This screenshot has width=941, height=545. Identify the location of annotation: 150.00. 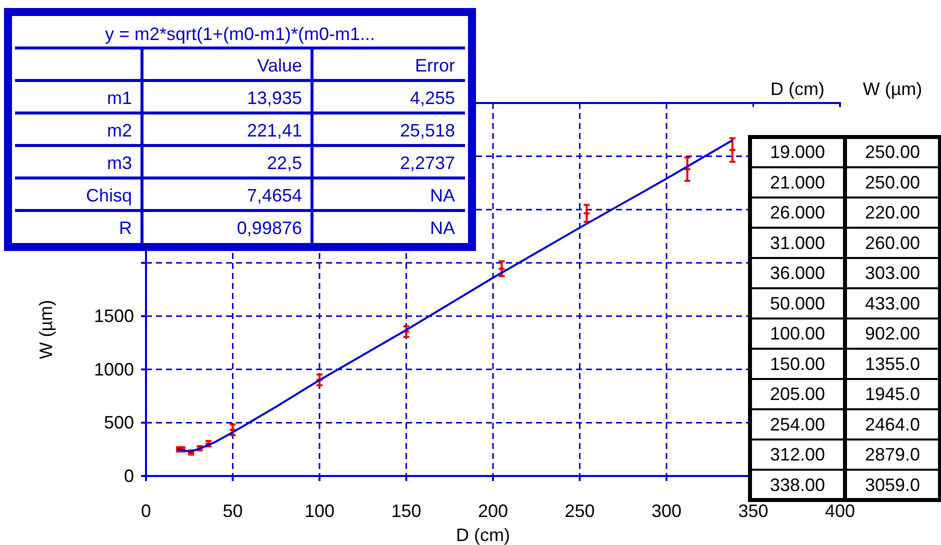
(798, 364).